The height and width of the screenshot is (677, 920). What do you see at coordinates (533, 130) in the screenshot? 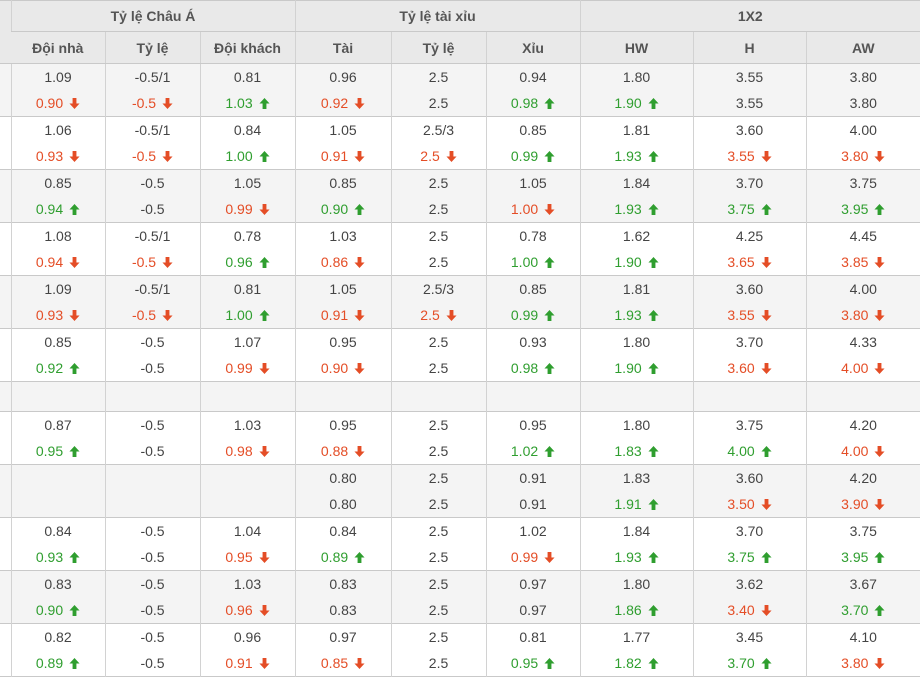
I see `odds-value: 0.85` at bounding box center [533, 130].